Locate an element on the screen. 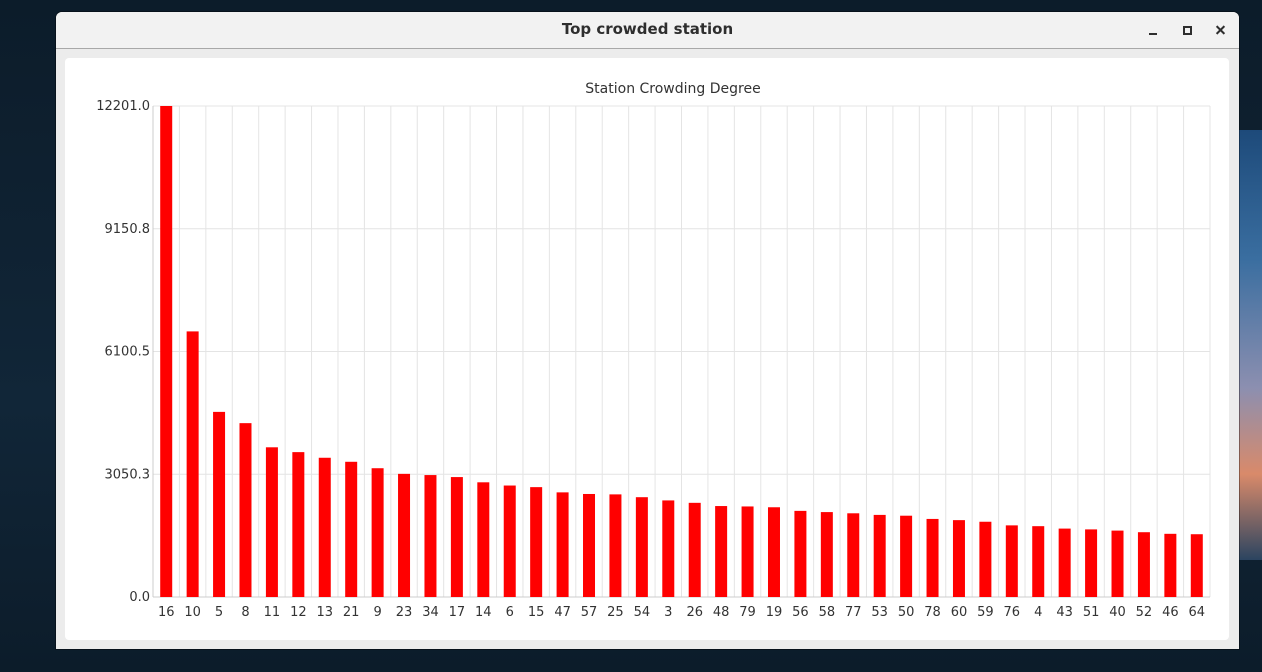 This screenshot has width=1262, height=672. x-tick-label: 14 is located at coordinates (483, 612).